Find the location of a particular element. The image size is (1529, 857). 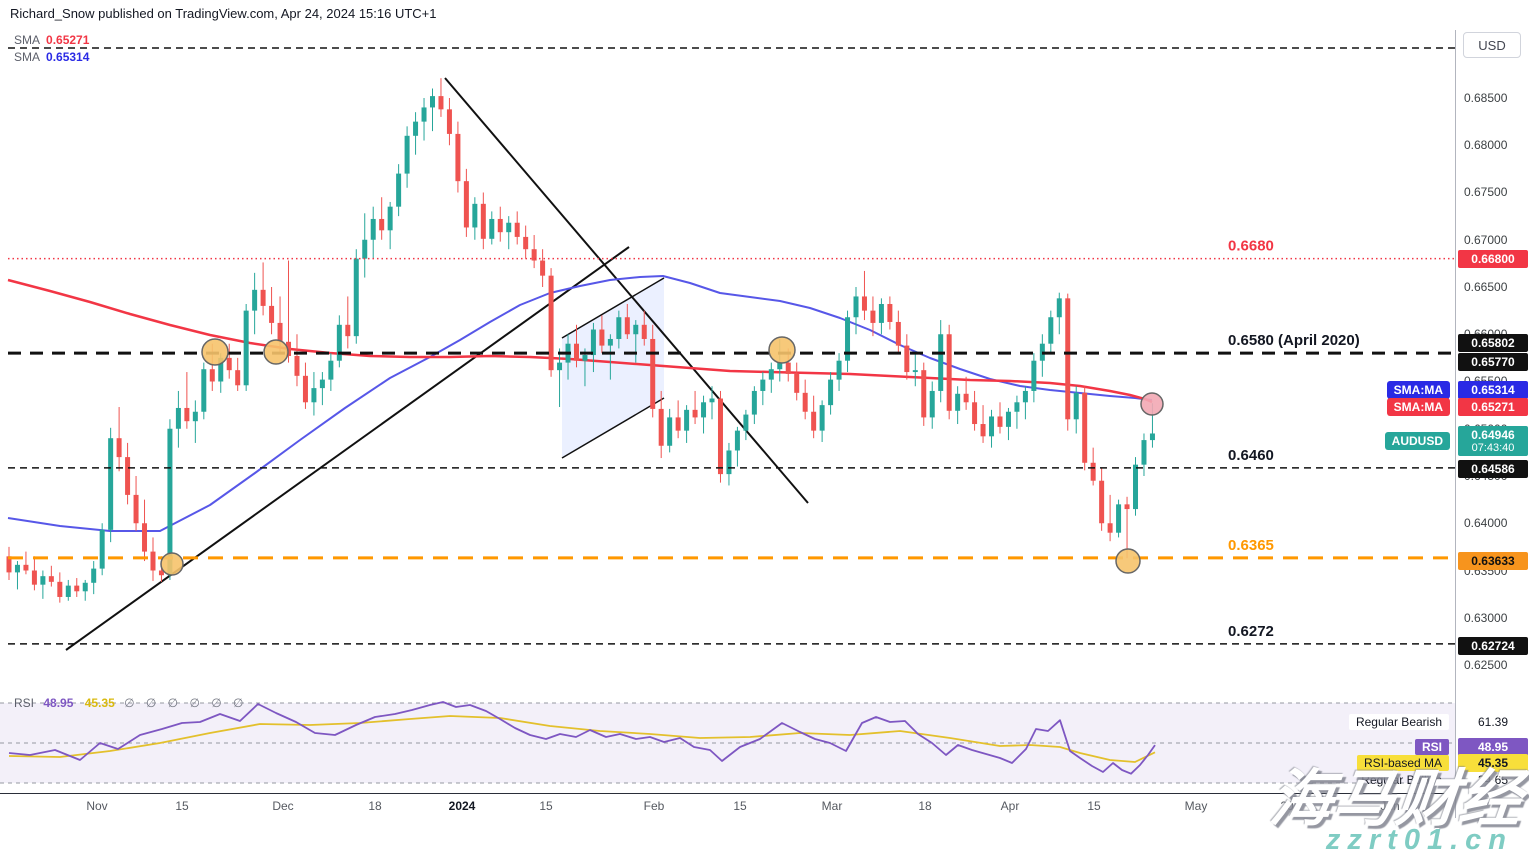

currency-toggle-button: USD is located at coordinates (1492, 45).